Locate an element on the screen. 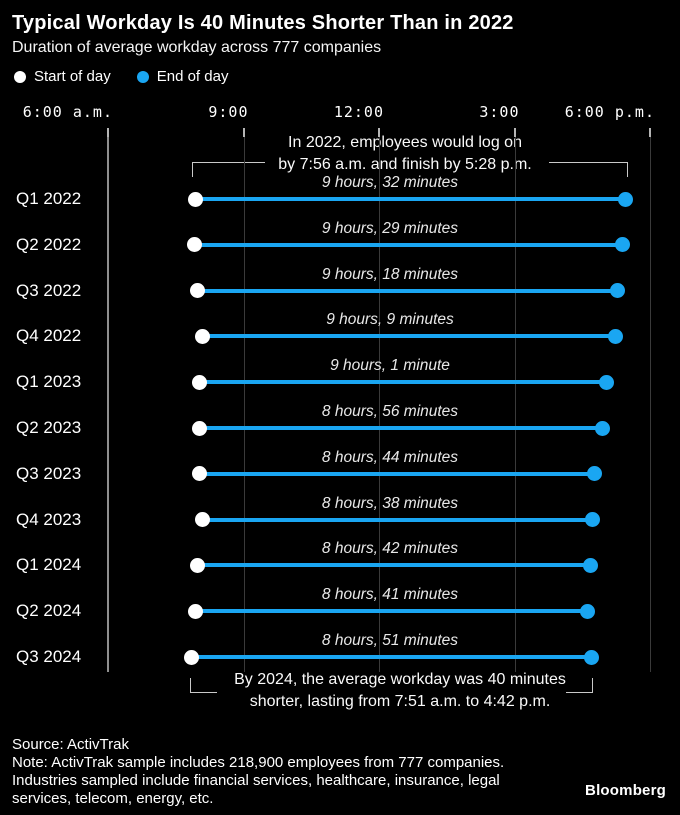 Image resolution: width=680 pixels, height=815 pixels. annotation-2022-bracket-right is located at coordinates (588, 169).